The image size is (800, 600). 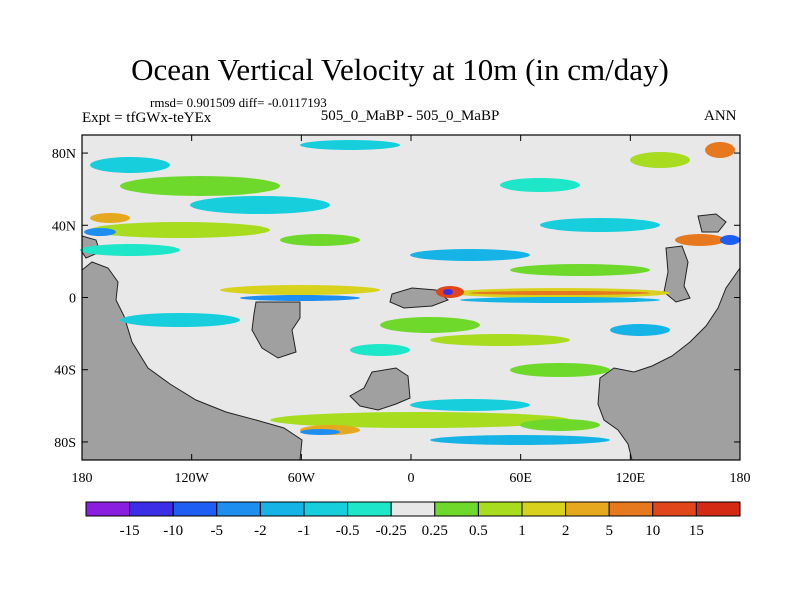 What do you see at coordinates (720, 150) in the screenshot?
I see `blob-orange` at bounding box center [720, 150].